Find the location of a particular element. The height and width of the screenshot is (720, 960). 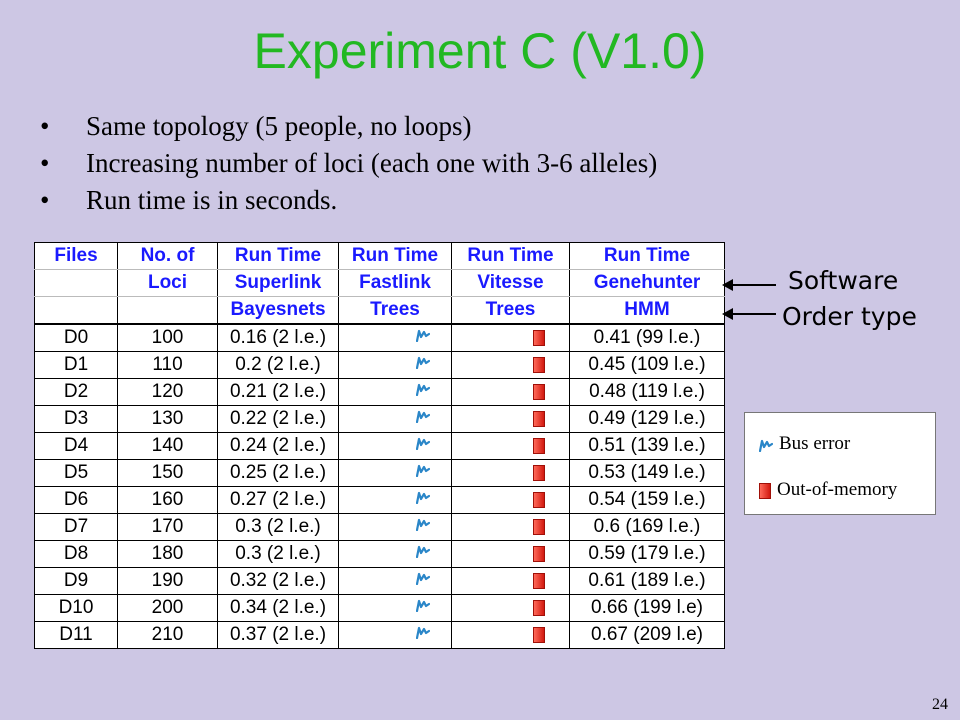

table-row: D8 180 0.3 (2 l.e.) 0.59 (179 l.e.) is located at coordinates (379, 554).